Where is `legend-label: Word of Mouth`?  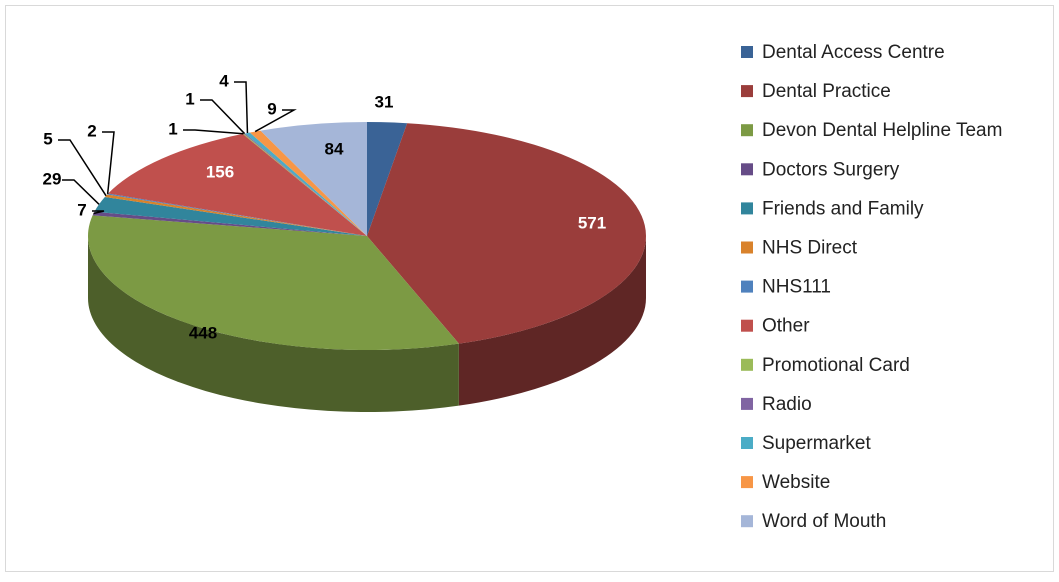 legend-label: Word of Mouth is located at coordinates (824, 521).